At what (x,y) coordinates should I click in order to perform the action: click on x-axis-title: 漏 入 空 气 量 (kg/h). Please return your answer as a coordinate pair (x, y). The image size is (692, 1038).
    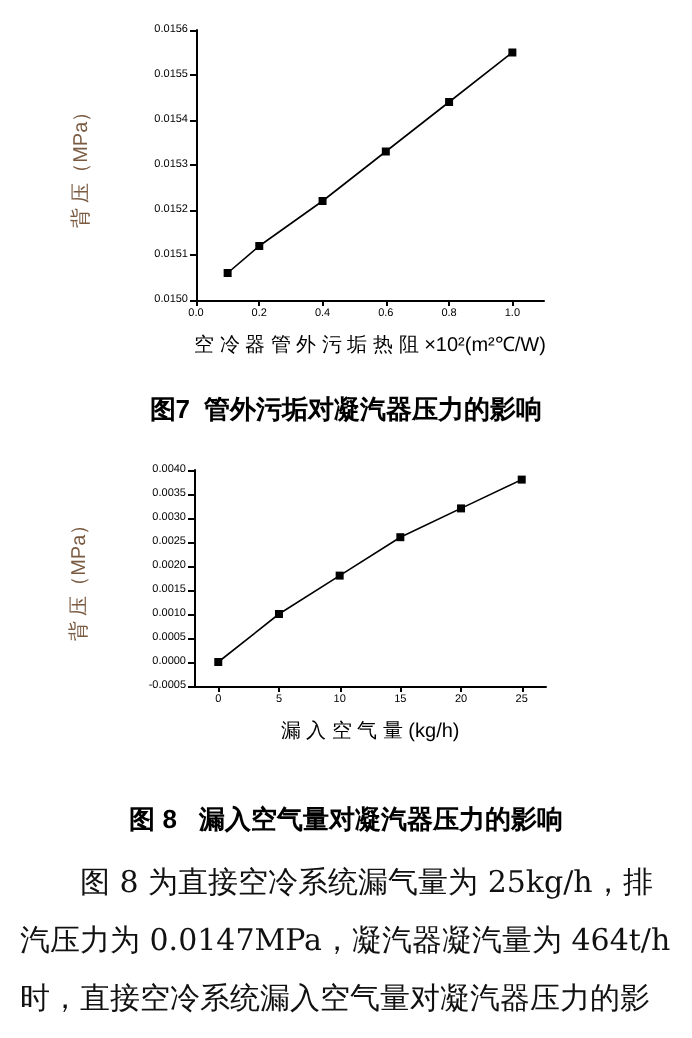
    Looking at the image, I should click on (370, 731).